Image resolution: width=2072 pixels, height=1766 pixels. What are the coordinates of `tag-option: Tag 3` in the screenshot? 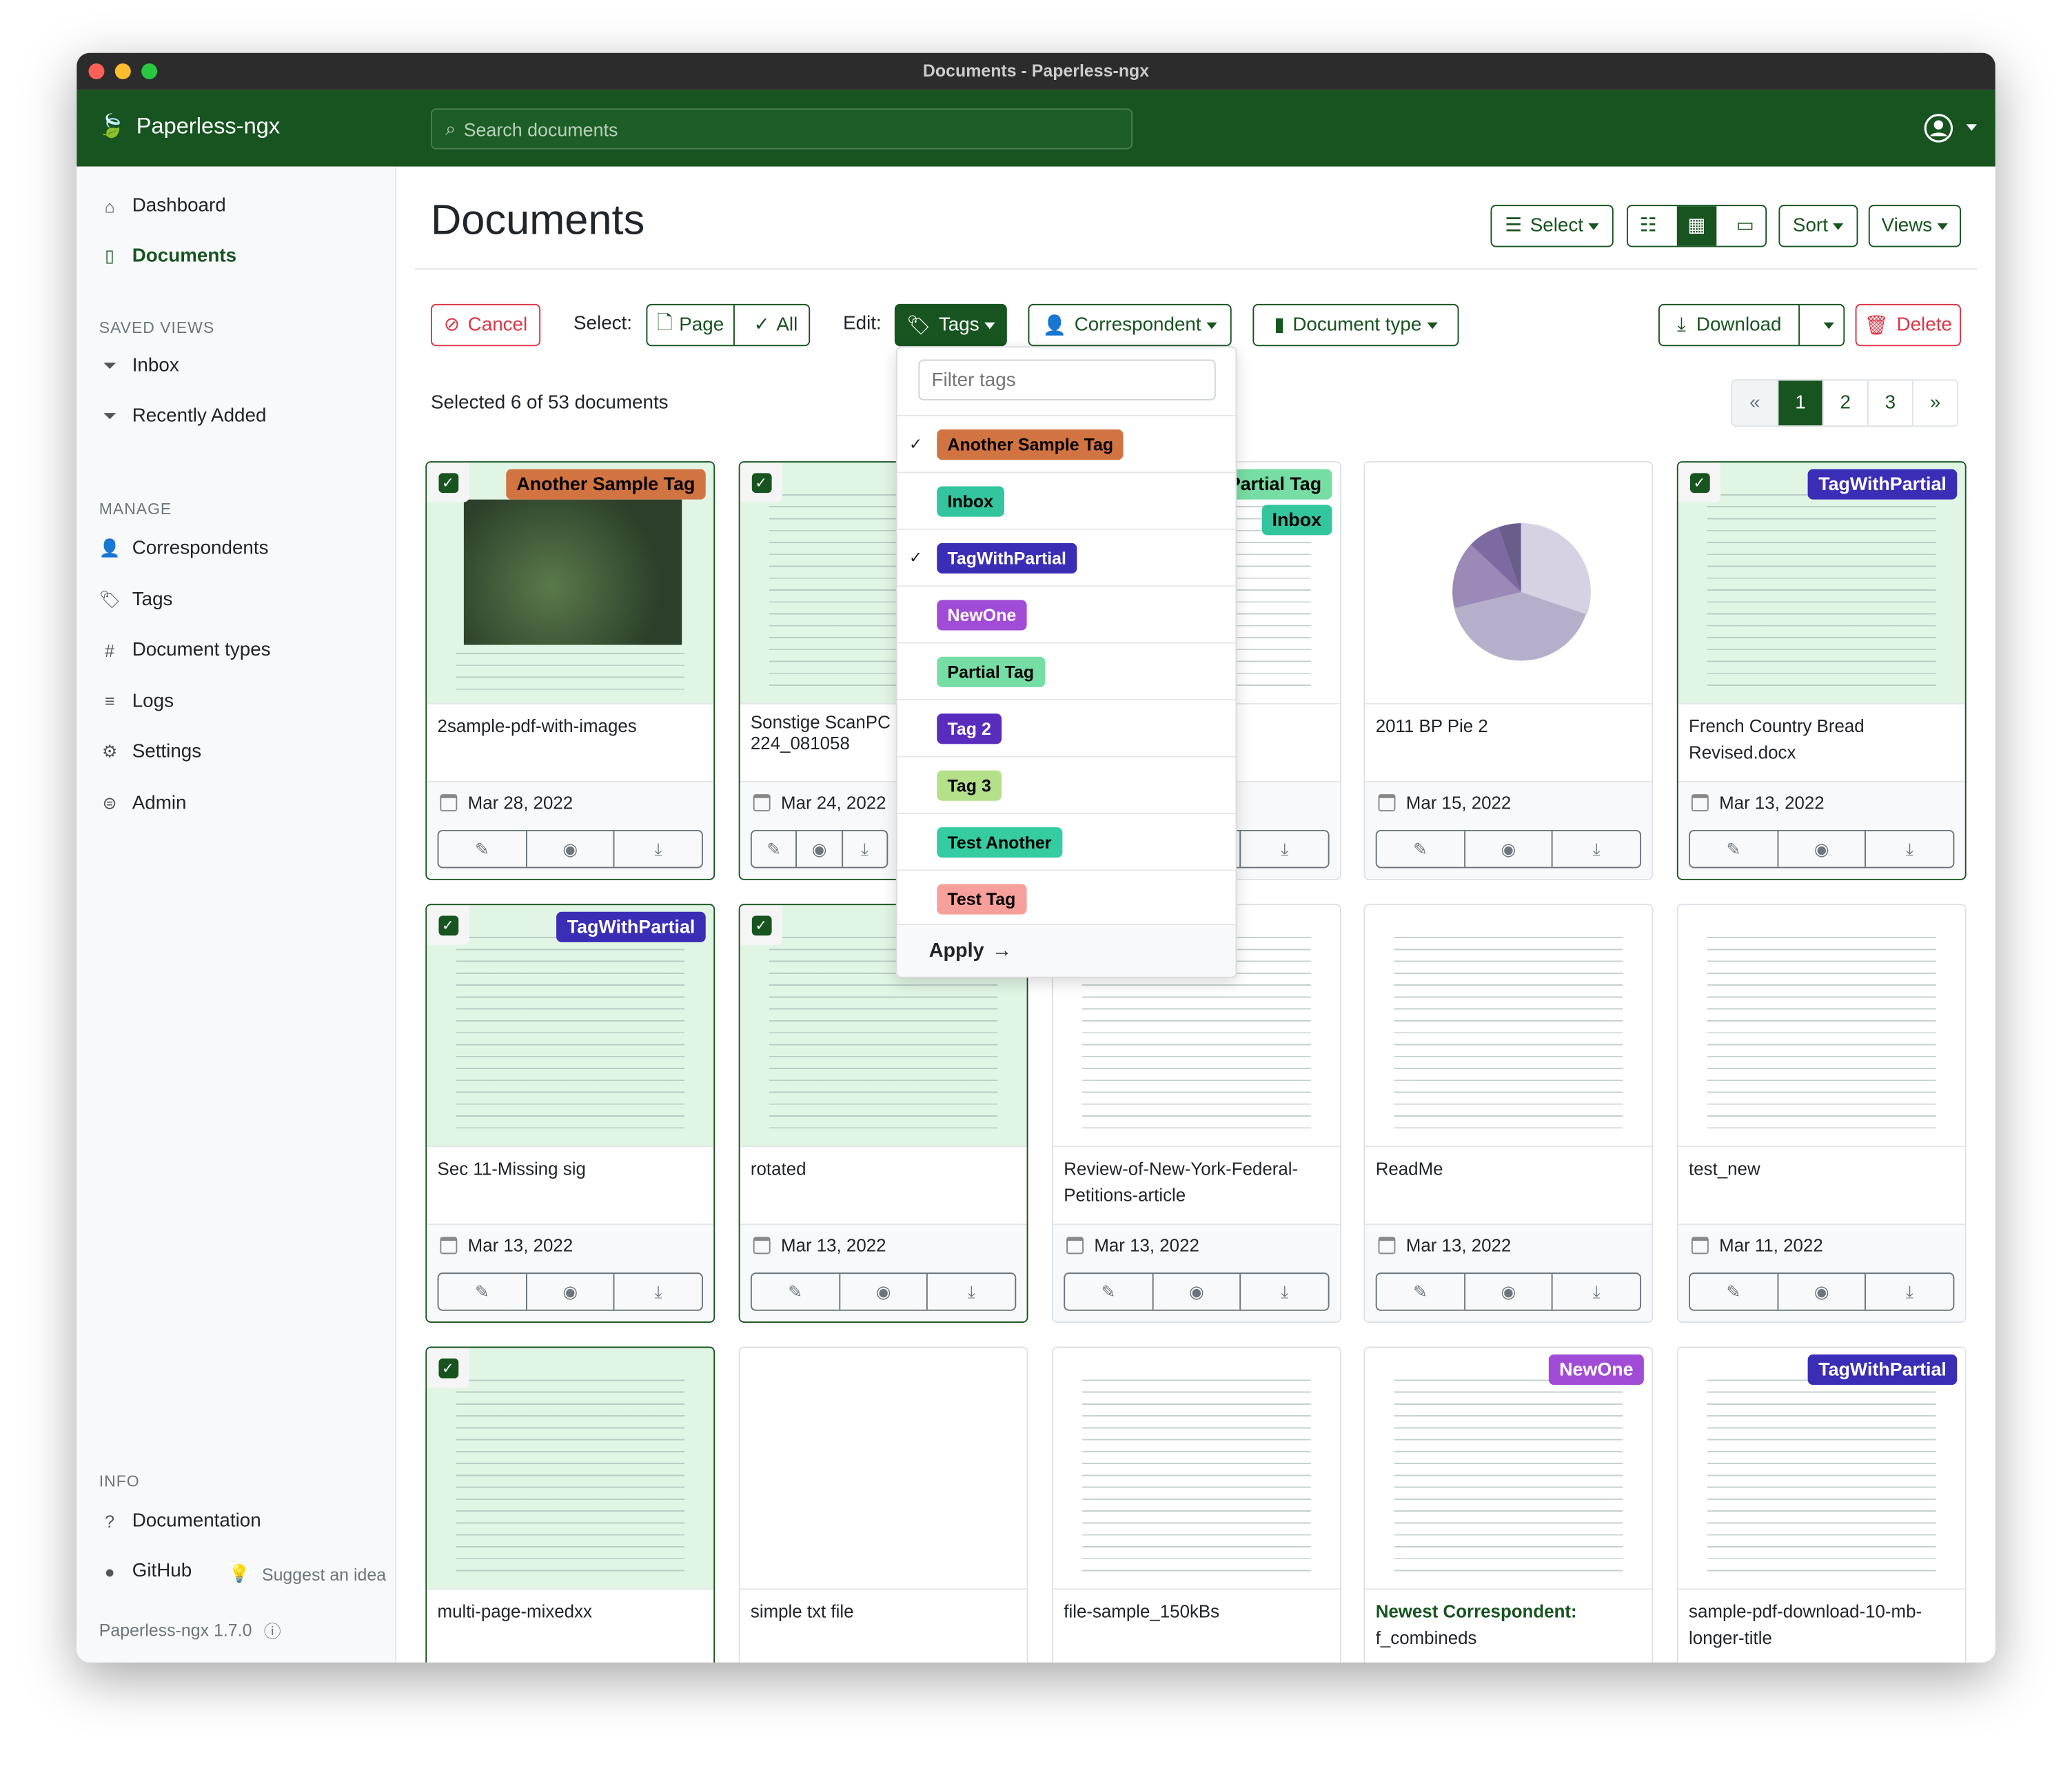 It's located at (1066, 784).